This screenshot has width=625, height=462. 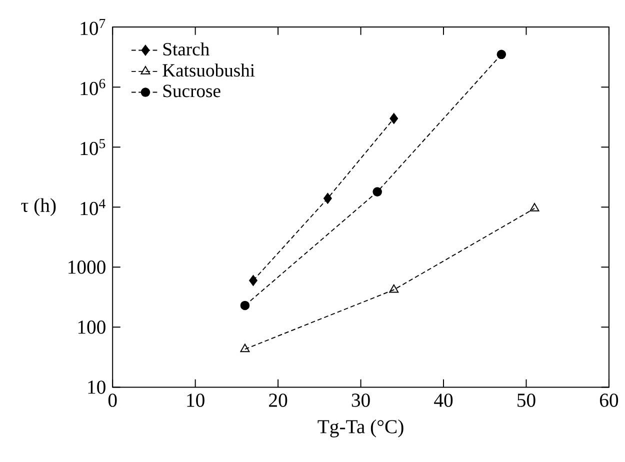 I want to click on x-tick-label: 60, so click(x=609, y=400).